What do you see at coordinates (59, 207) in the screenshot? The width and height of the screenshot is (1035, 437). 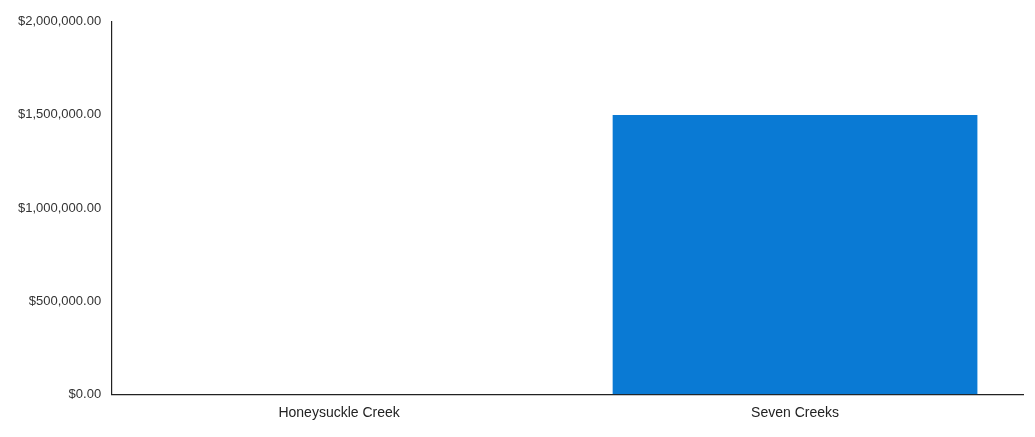 I see `y-tick-label: $1,000,000.00` at bounding box center [59, 207].